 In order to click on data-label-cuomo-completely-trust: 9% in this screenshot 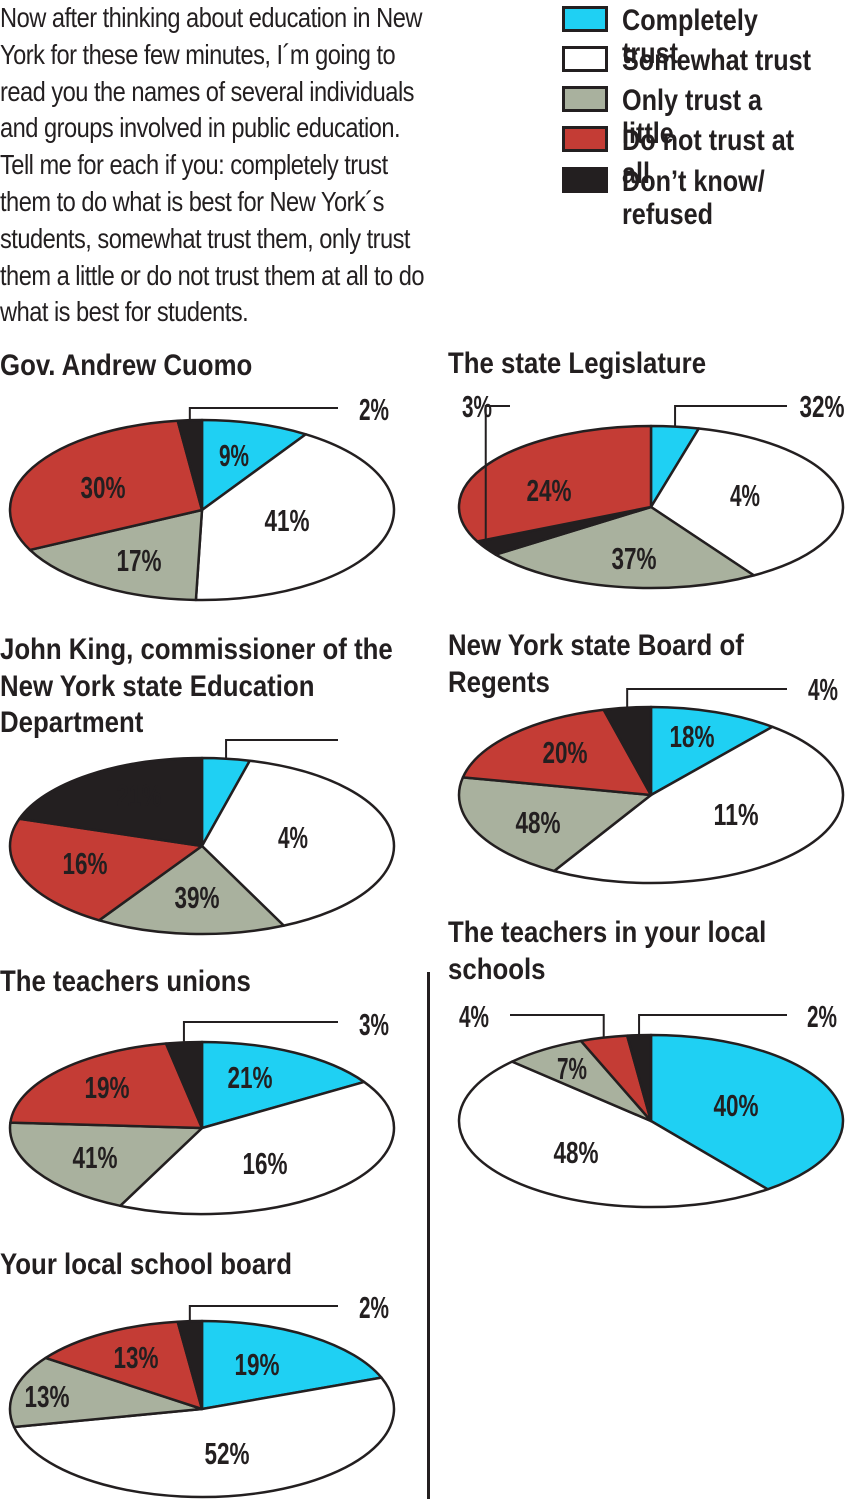, I will do `click(234, 455)`.